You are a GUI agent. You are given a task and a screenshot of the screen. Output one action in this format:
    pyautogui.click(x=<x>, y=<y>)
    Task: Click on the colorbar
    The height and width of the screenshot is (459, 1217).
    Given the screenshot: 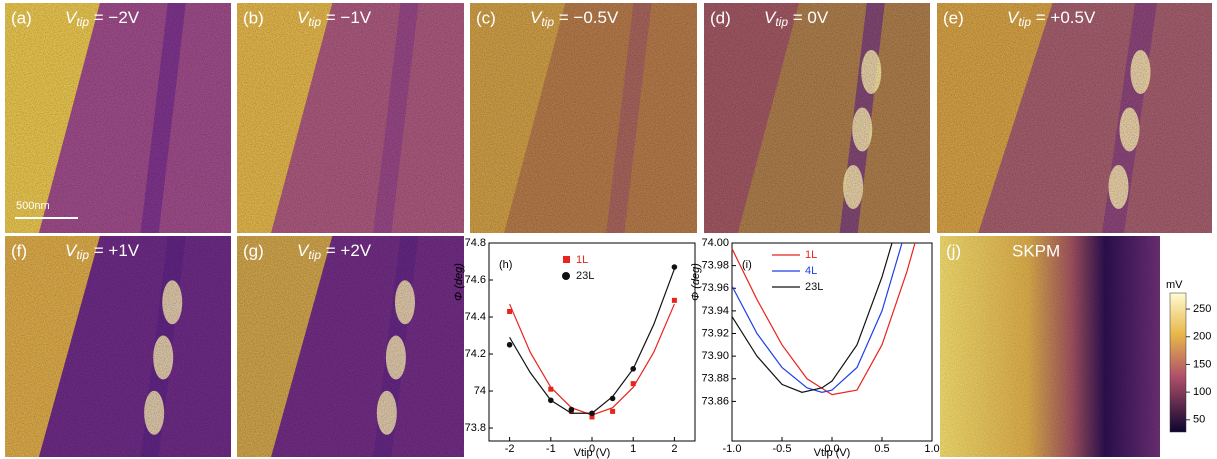 What is the action you would take?
    pyautogui.click(x=1178, y=362)
    